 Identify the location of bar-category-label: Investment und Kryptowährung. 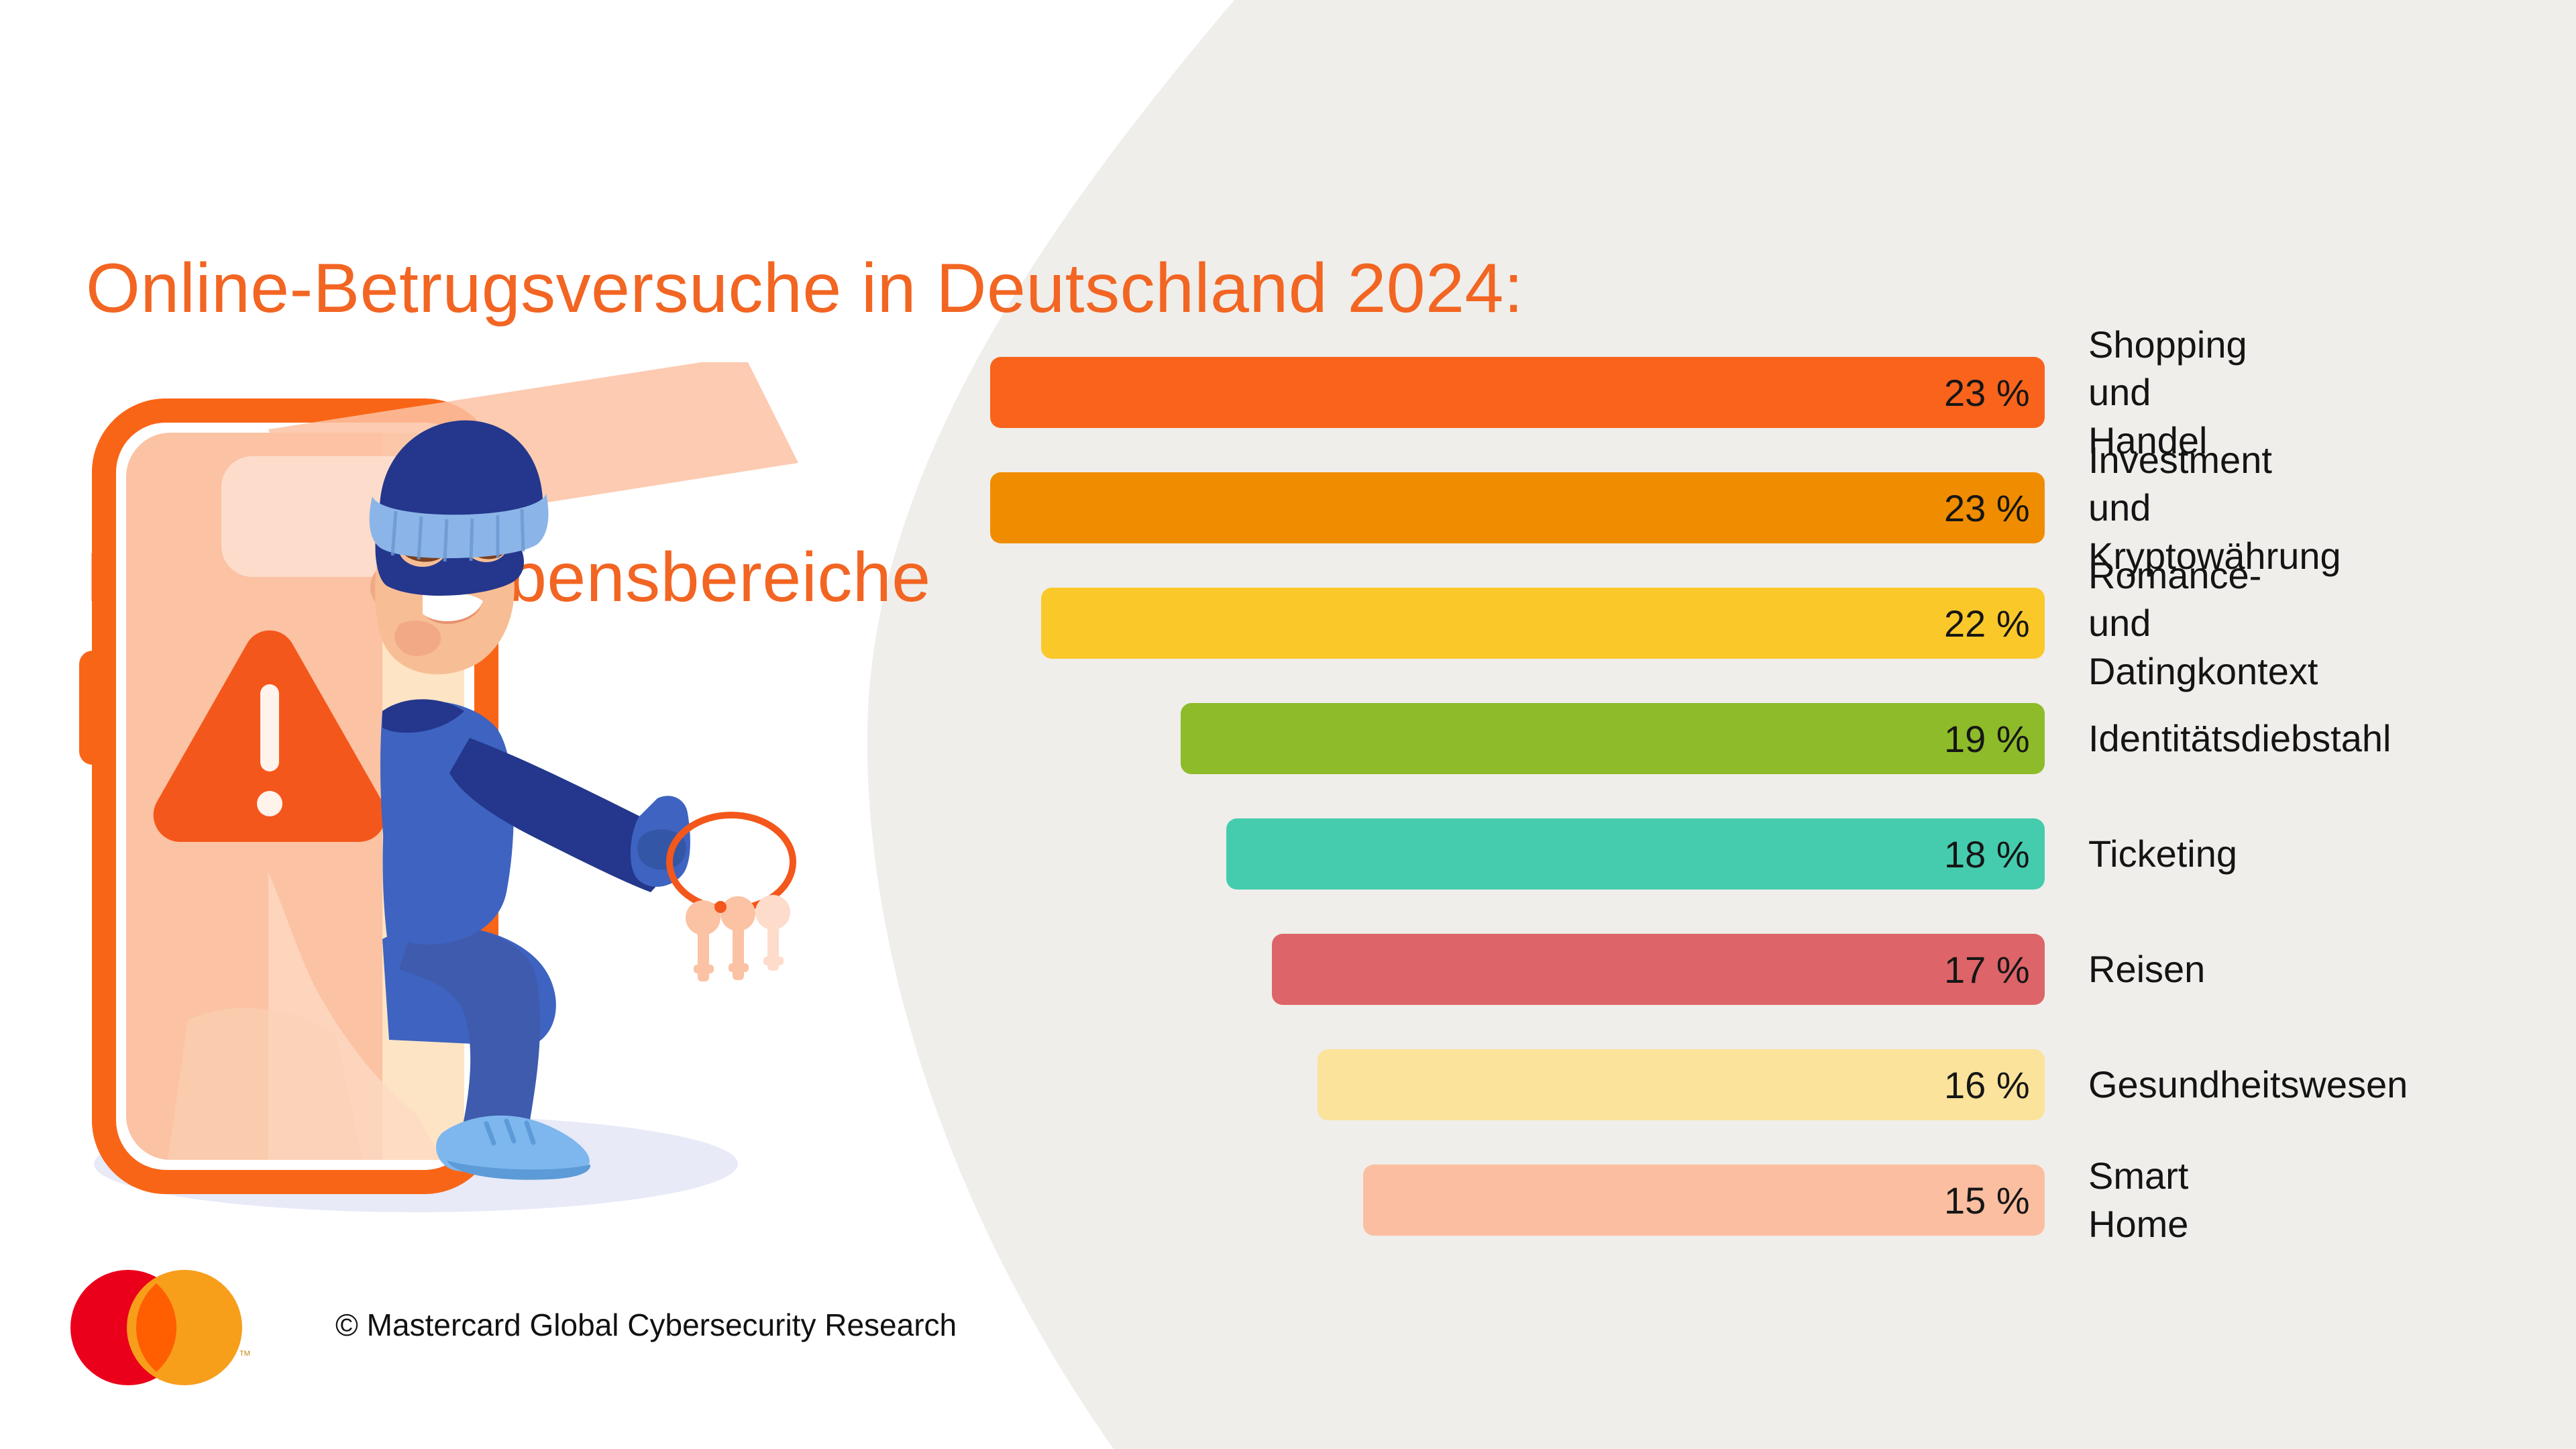
(2214, 507).